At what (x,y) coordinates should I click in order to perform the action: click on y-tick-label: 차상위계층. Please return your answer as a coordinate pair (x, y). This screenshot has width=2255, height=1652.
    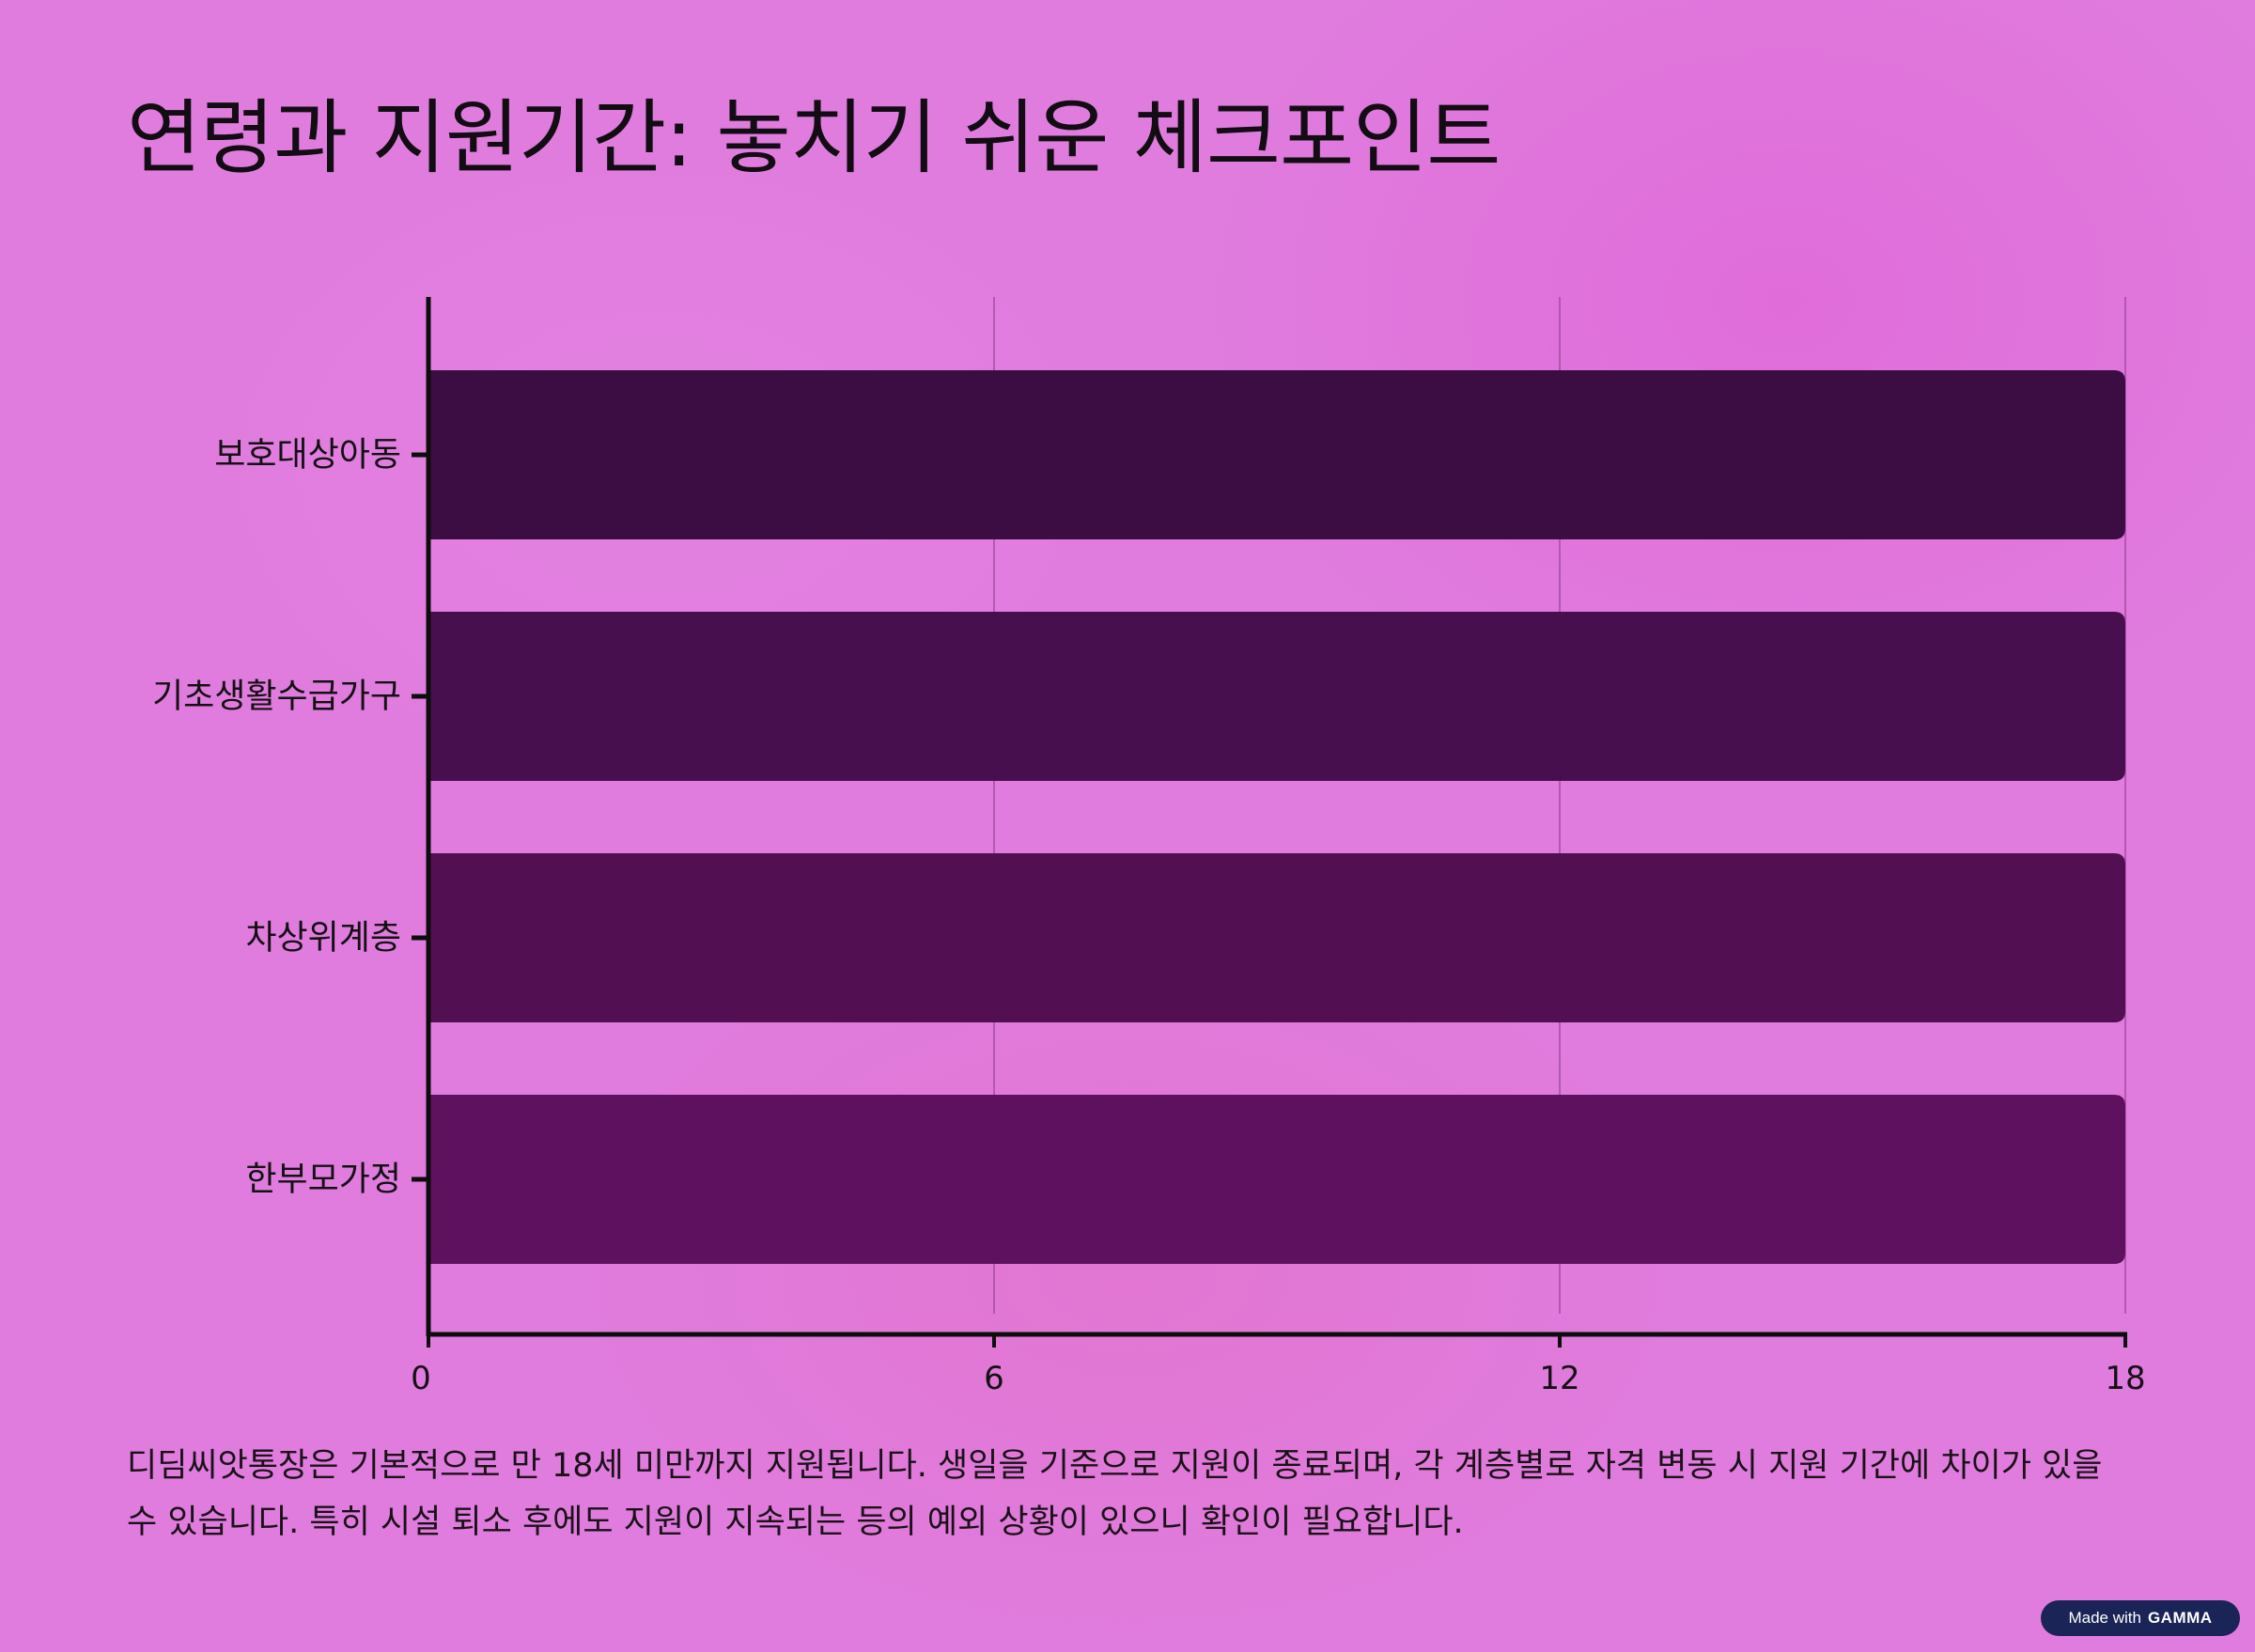
    Looking at the image, I should click on (323, 938).